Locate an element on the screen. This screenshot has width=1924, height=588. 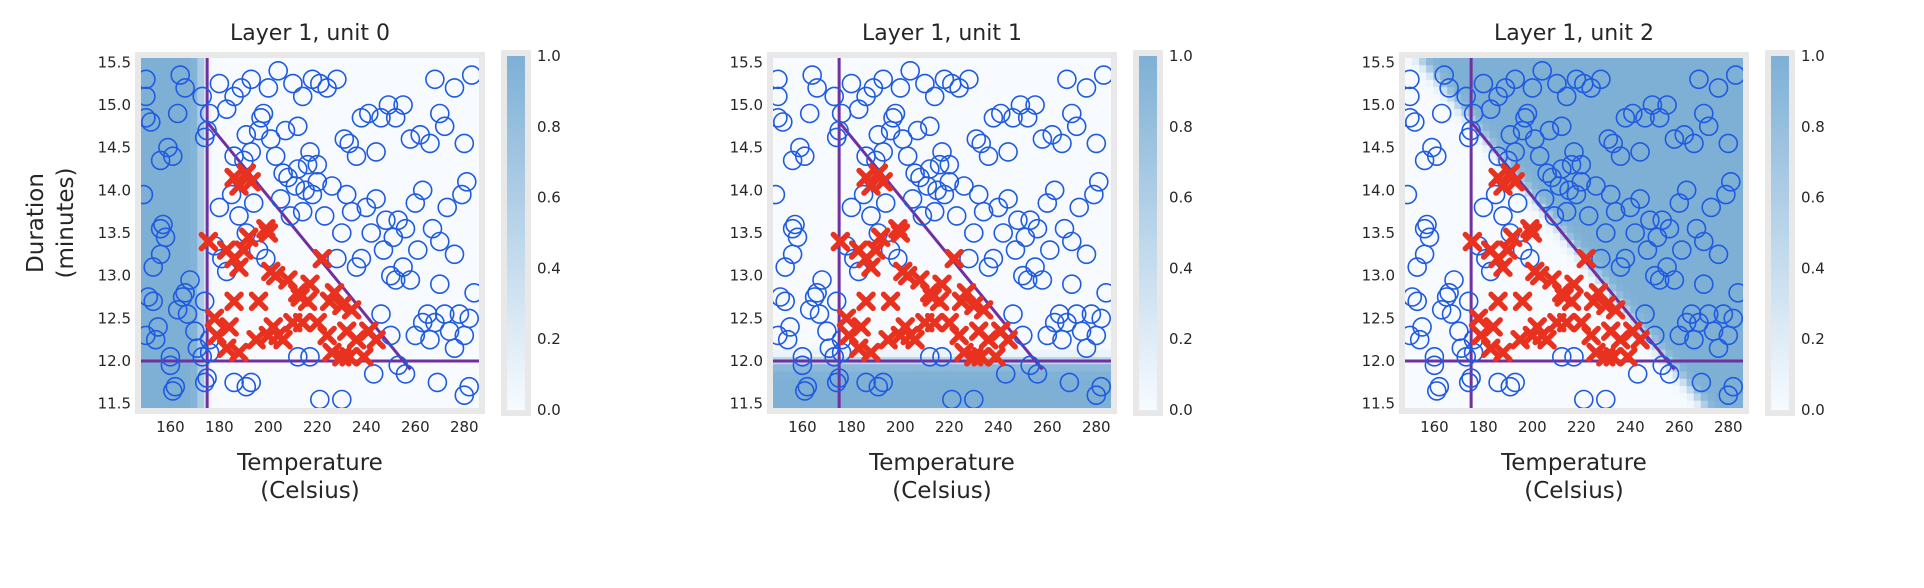
colorbar-frame is located at coordinates (516, 233).